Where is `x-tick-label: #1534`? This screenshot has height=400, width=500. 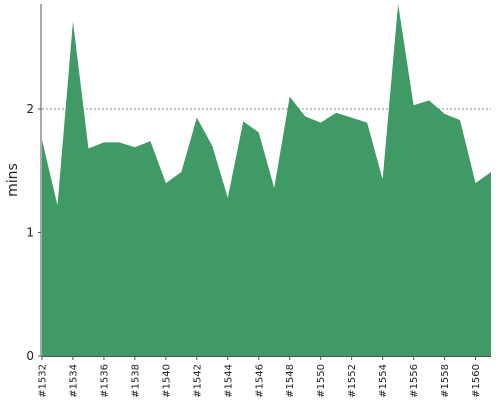
x-tick-label: #1534 is located at coordinates (73, 381).